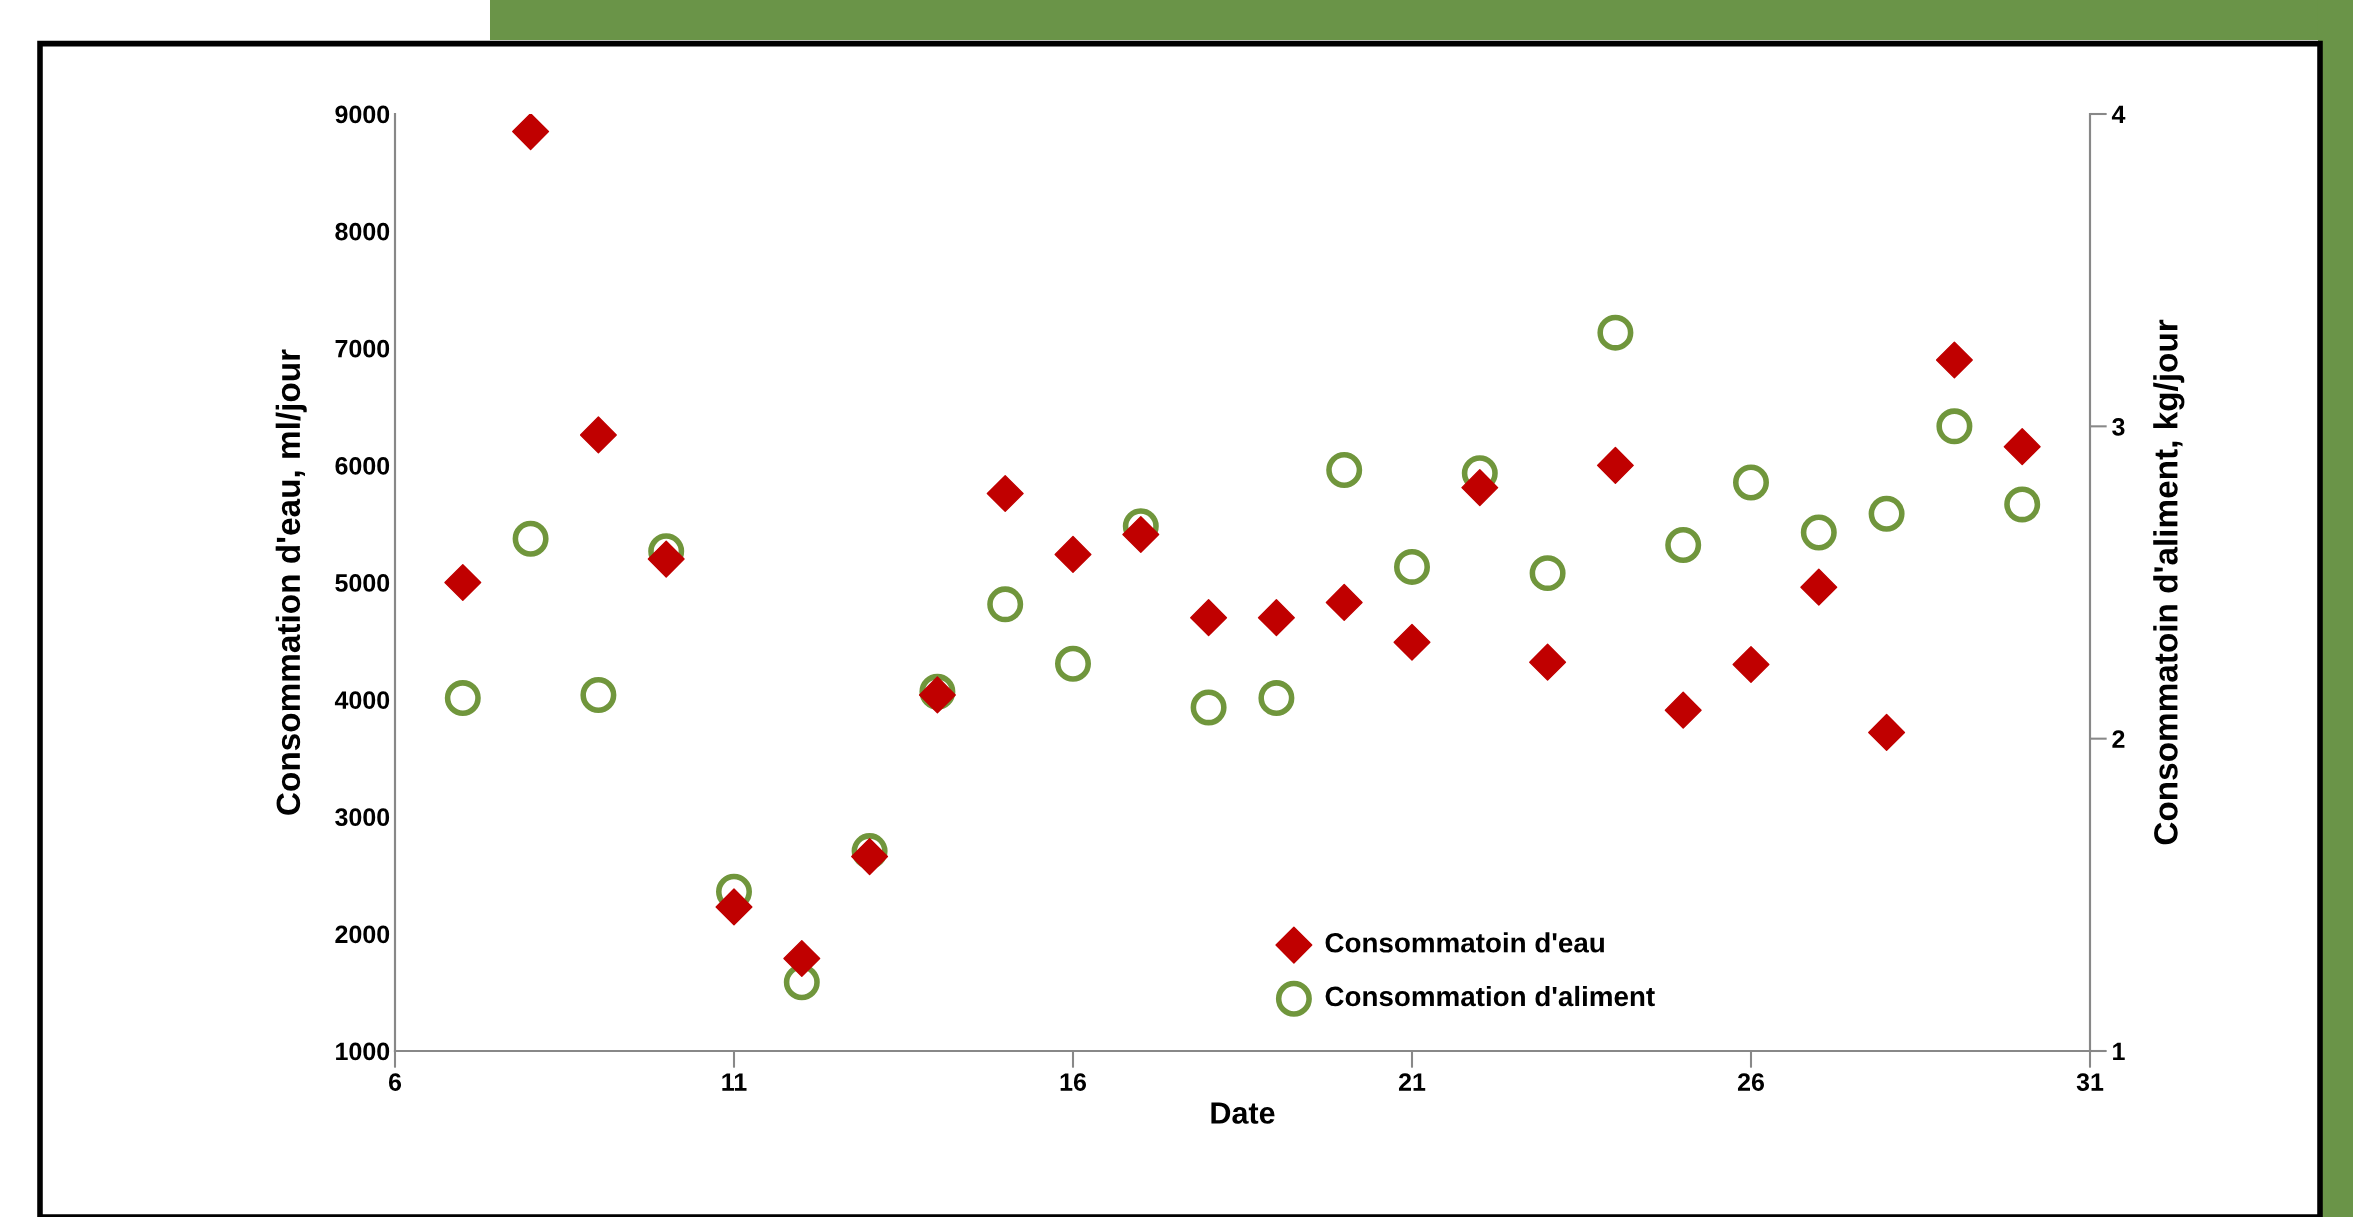 This screenshot has height=1217, width=2353. What do you see at coordinates (2090, 1082) in the screenshot?
I see `x-tick-label: 31` at bounding box center [2090, 1082].